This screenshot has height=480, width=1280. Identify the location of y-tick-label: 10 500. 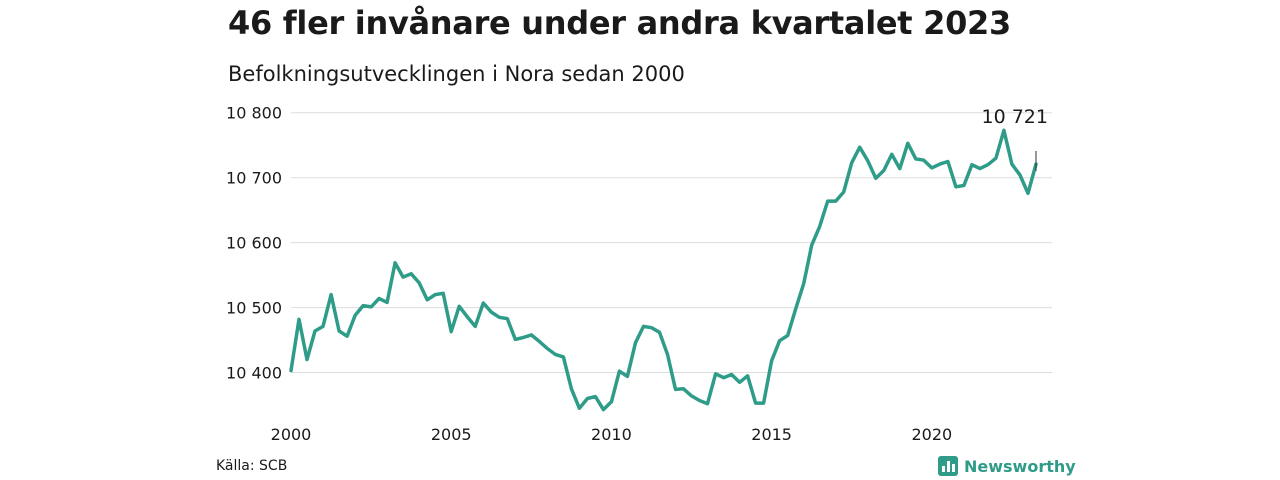
(254, 308).